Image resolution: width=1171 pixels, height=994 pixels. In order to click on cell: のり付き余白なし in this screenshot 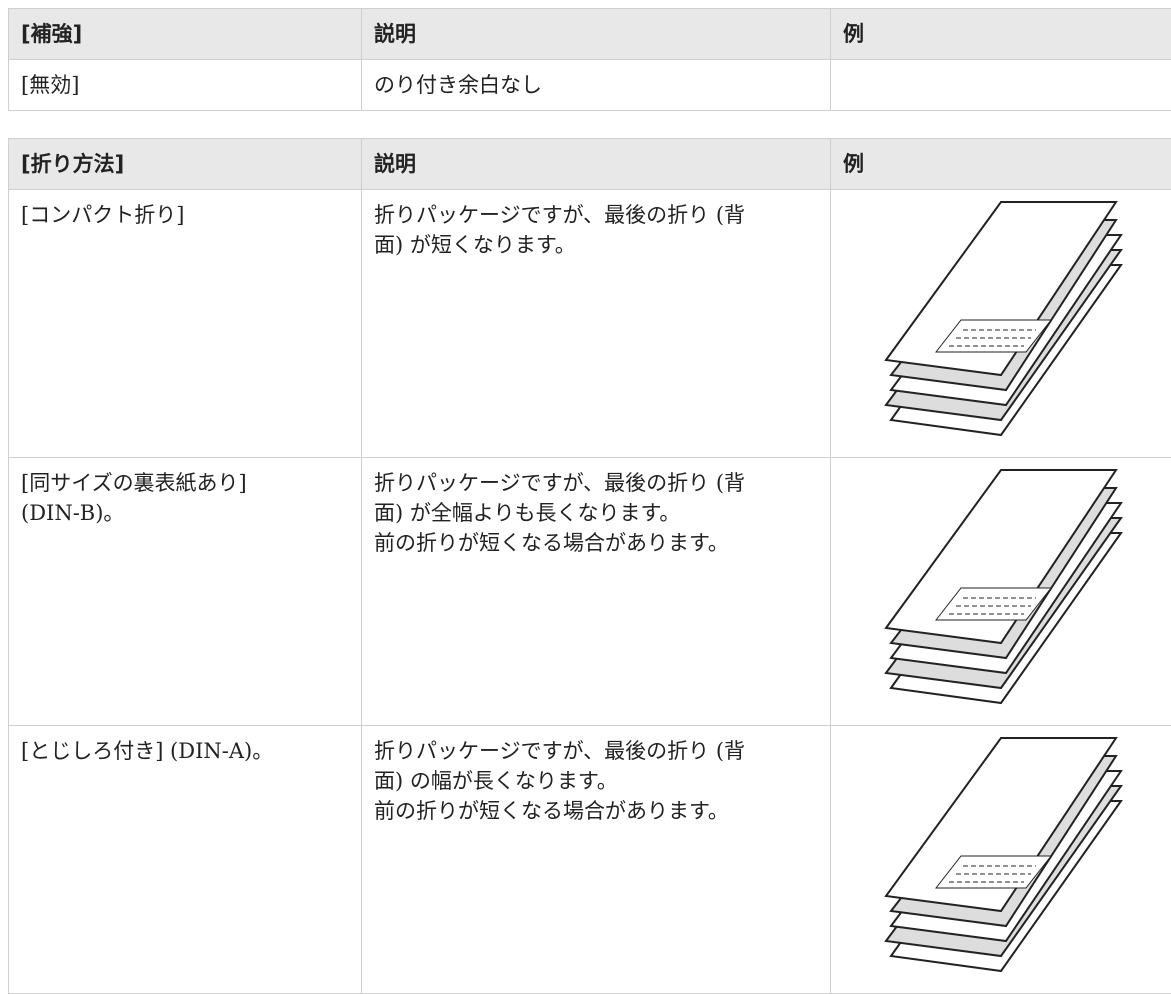, I will do `click(596, 85)`.